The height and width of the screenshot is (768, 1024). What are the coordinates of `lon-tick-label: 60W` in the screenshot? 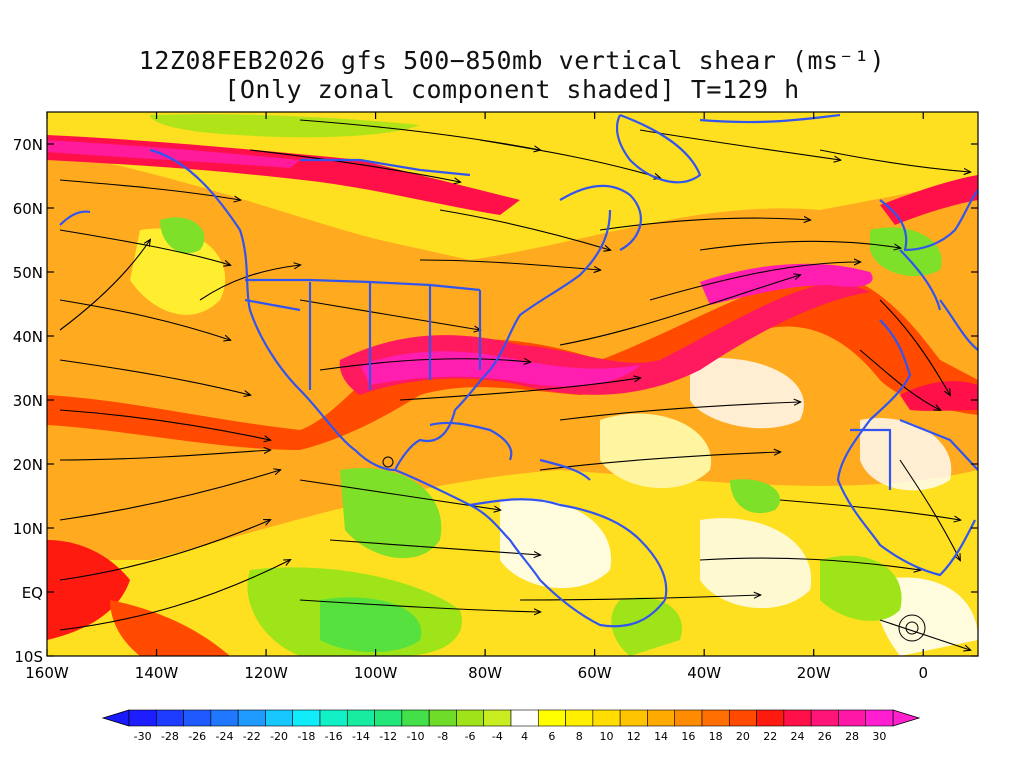 It's located at (595, 673).